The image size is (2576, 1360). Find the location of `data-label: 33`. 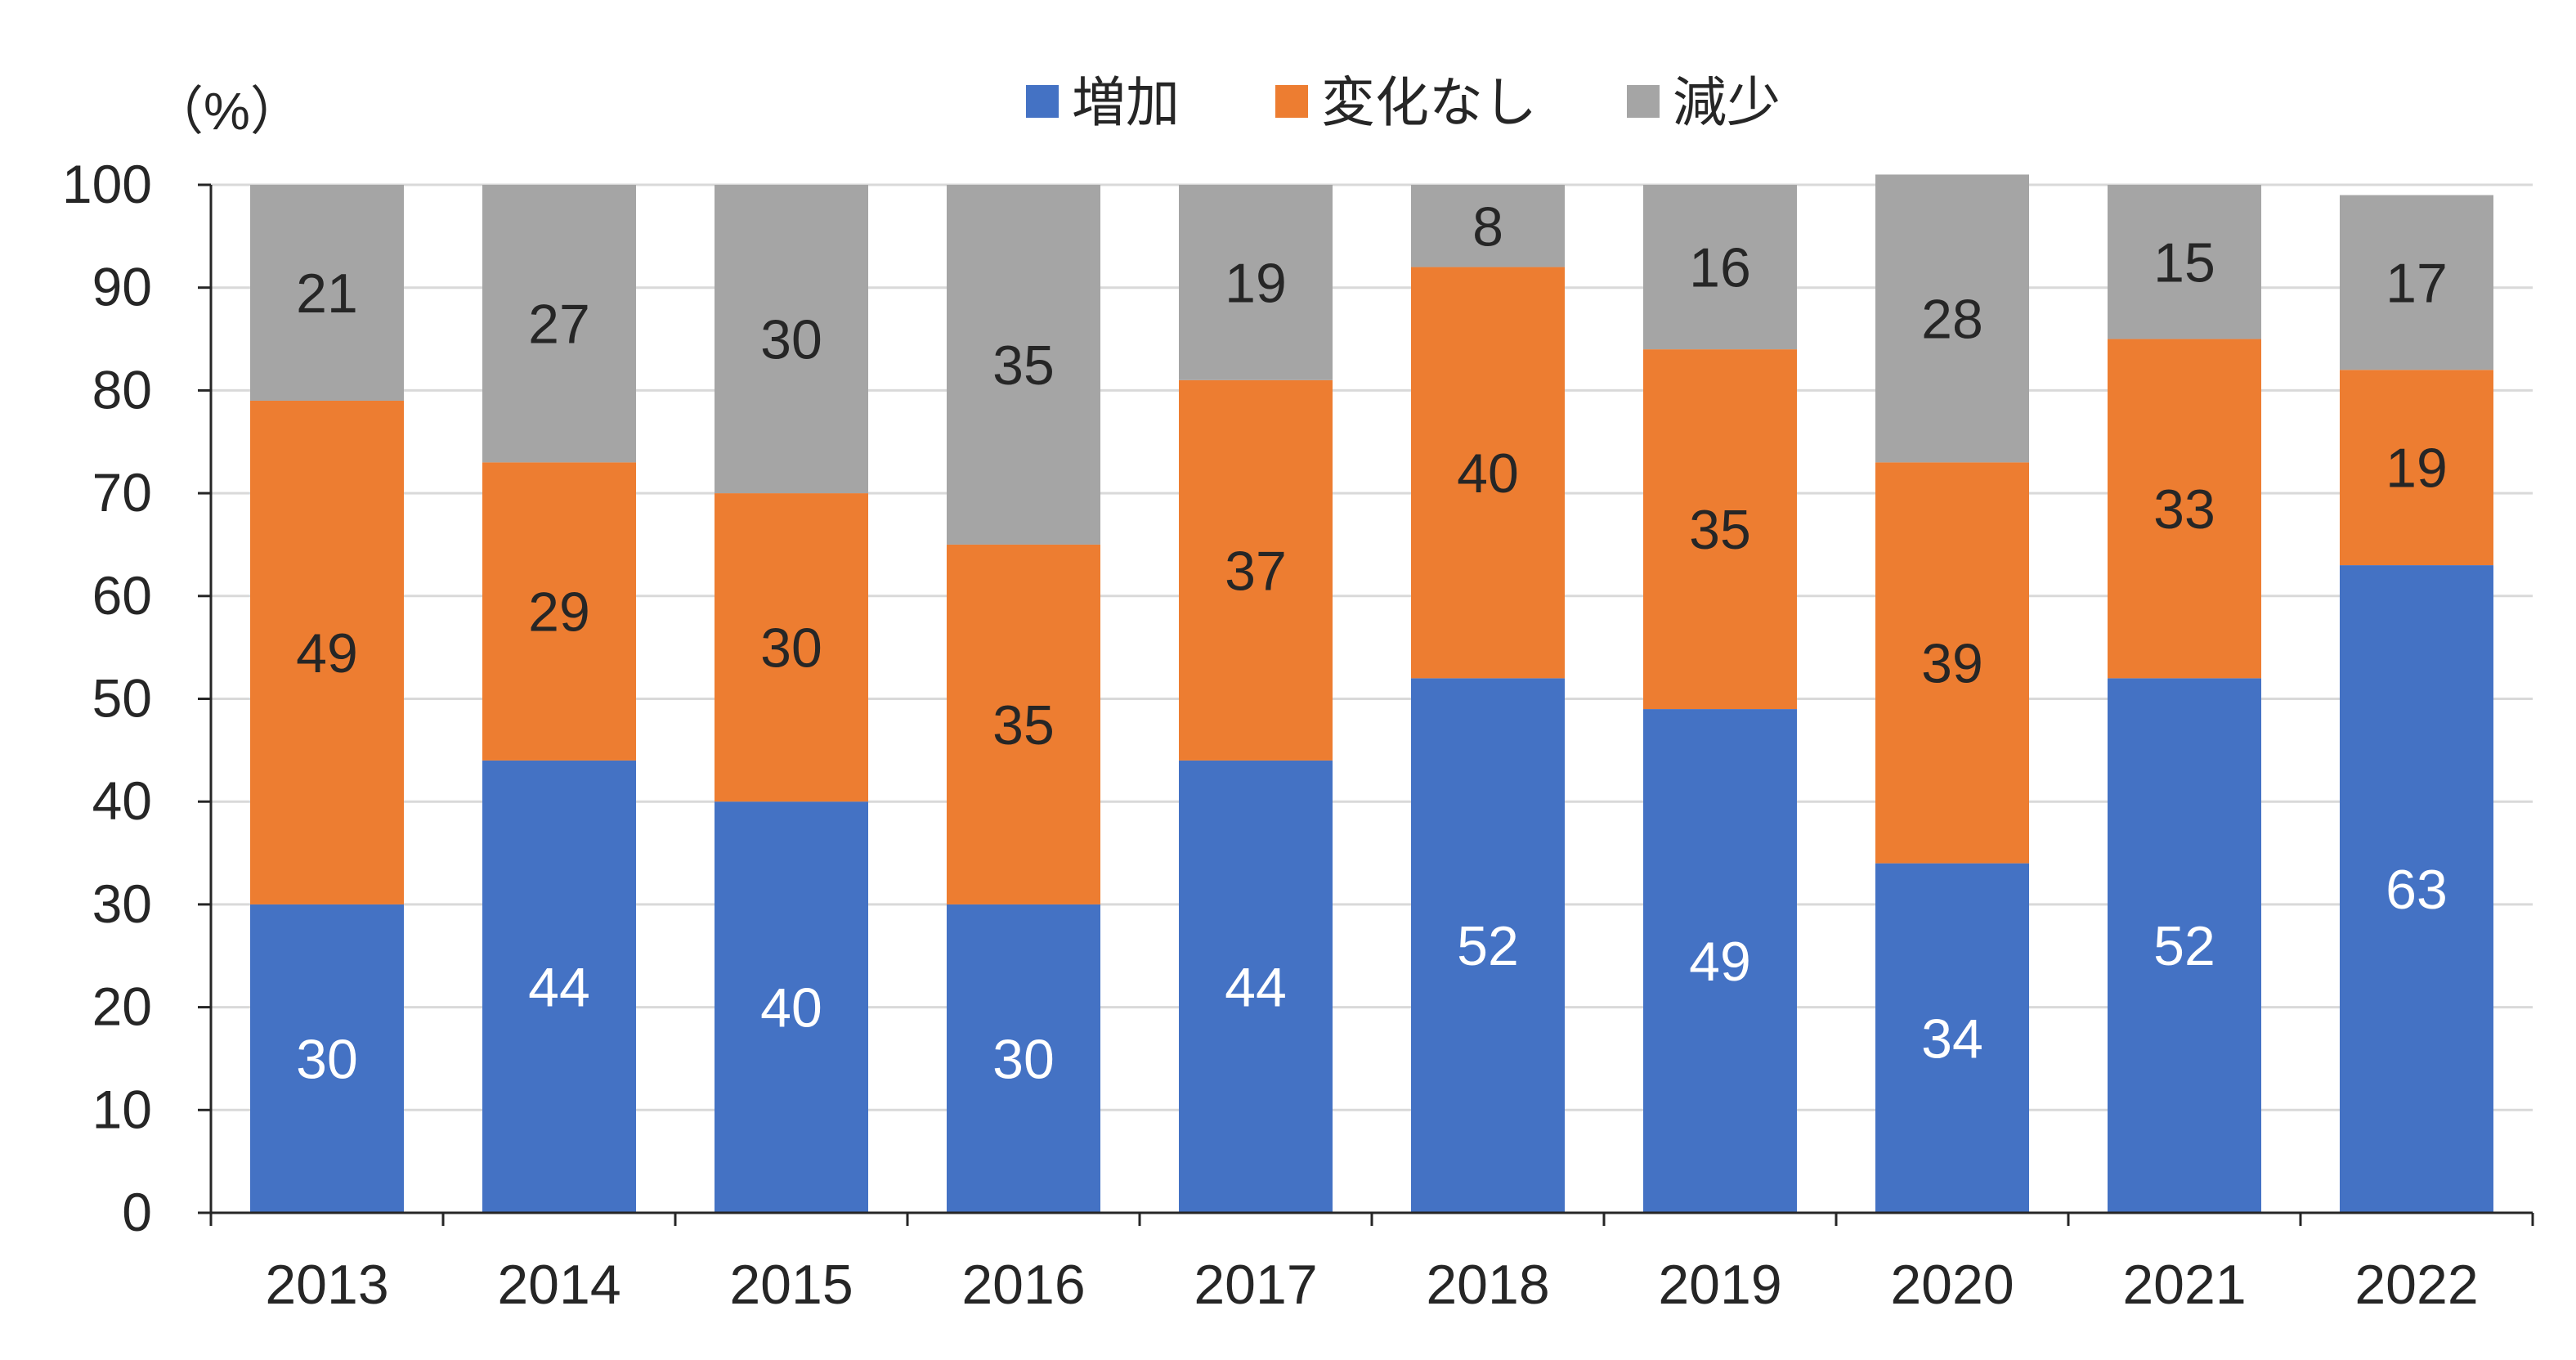

data-label: 33 is located at coordinates (2184, 510).